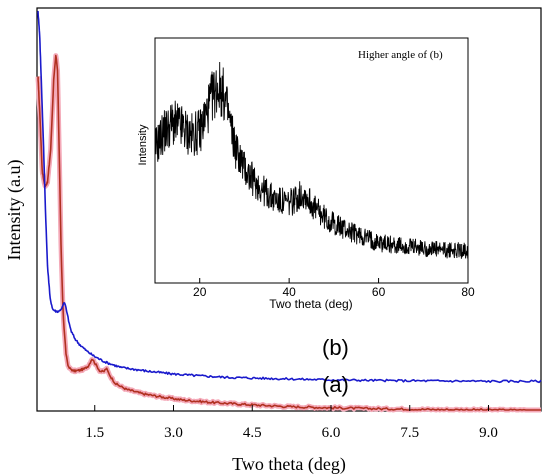 The image size is (550, 475). Describe the element at coordinates (409, 433) in the screenshot. I see `main-x-tick-label: 7.5` at that location.